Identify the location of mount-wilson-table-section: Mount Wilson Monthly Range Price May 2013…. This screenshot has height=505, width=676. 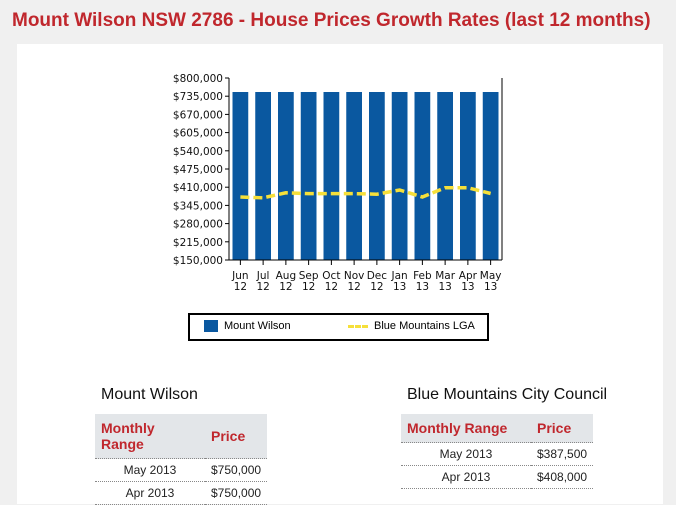
(181, 445).